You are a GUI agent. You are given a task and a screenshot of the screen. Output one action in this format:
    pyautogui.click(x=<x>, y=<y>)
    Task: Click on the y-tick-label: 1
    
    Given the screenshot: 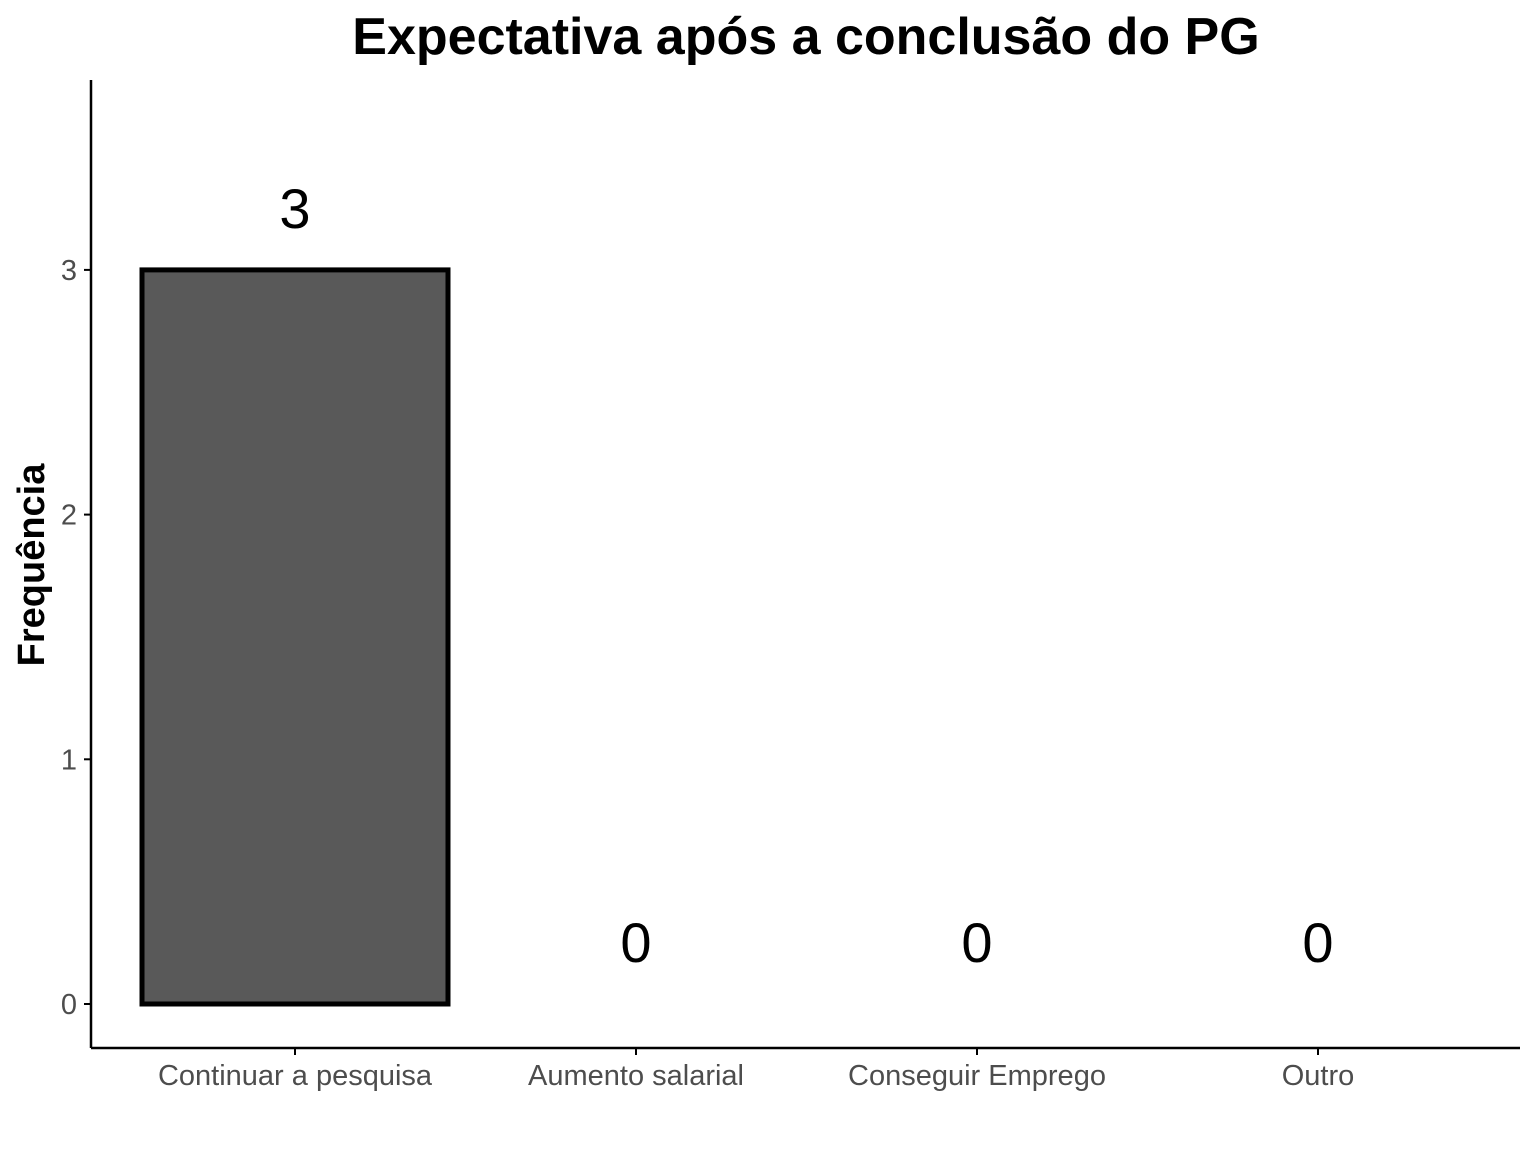 What is the action you would take?
    pyautogui.click(x=69, y=760)
    